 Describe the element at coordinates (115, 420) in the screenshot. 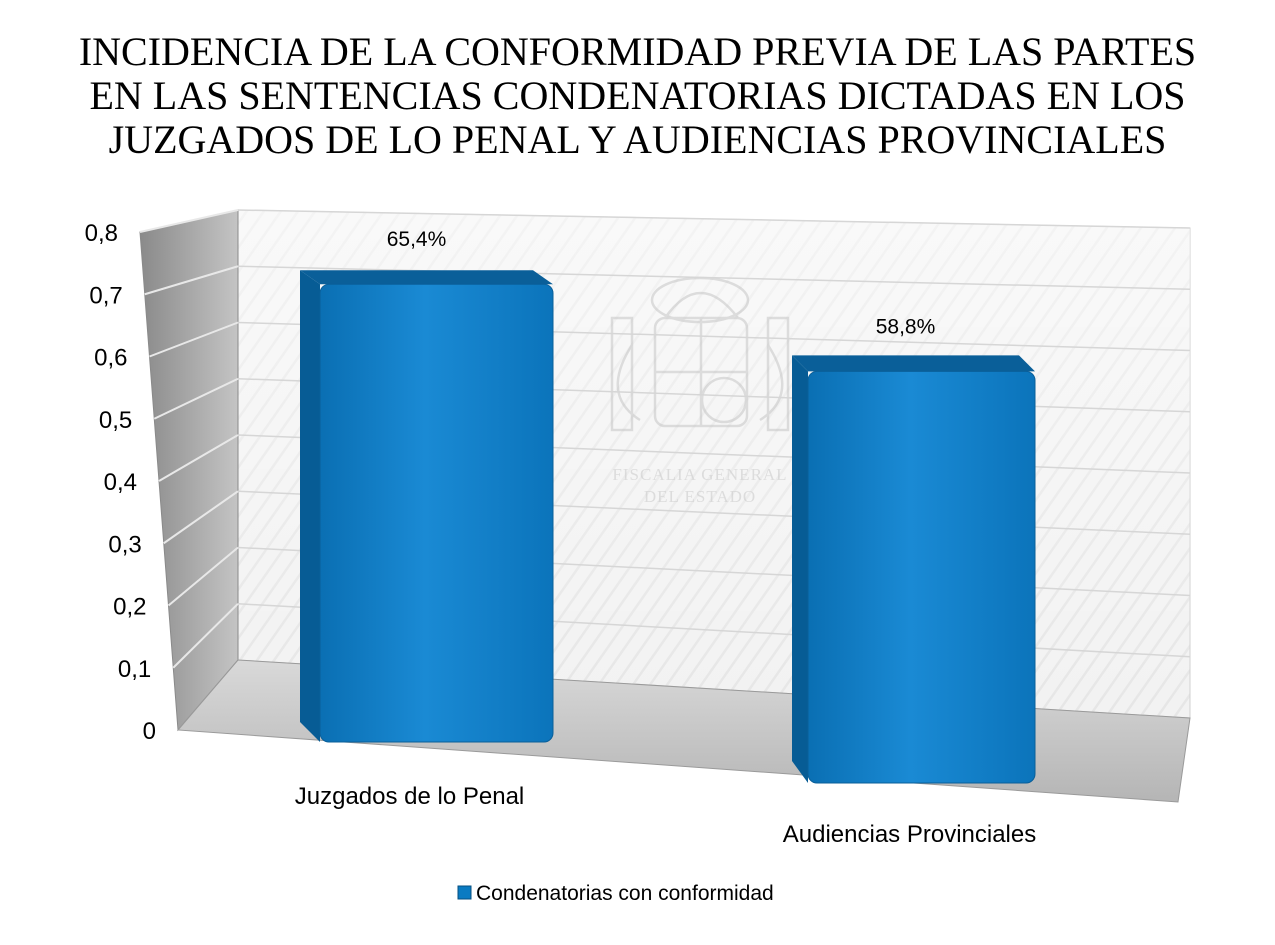

I see `y-tick-label: 0,5` at that location.